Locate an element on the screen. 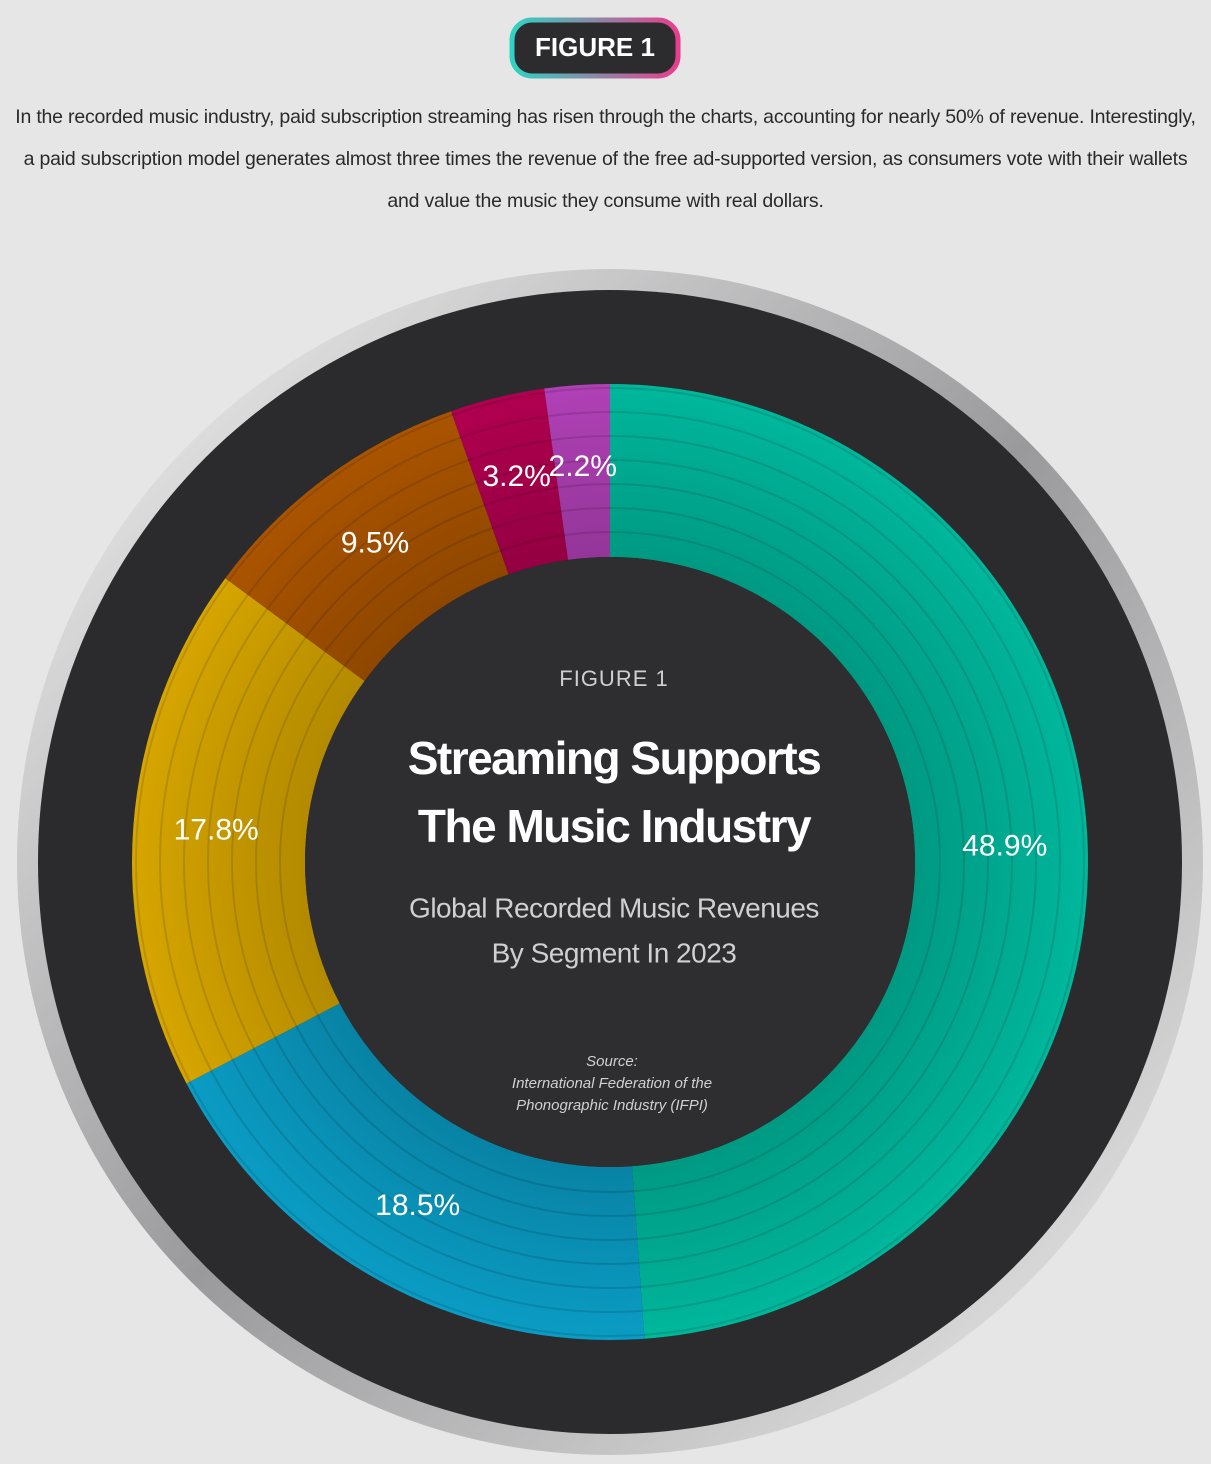  value-label: 48.9% is located at coordinates (1004, 846).